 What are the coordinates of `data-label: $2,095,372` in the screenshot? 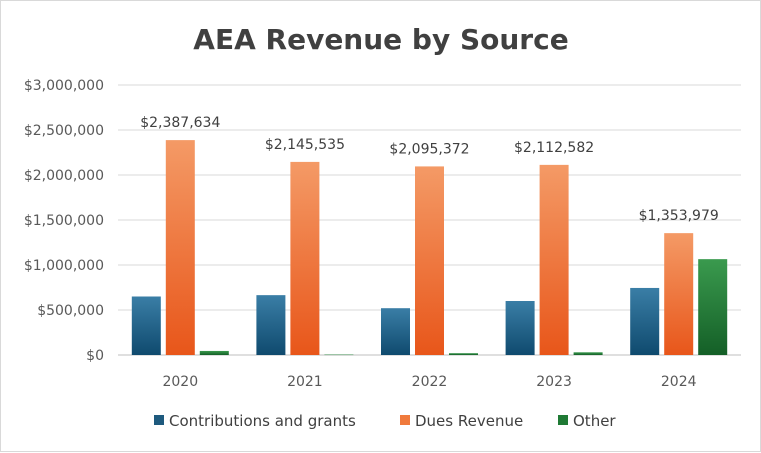 It's located at (429, 149).